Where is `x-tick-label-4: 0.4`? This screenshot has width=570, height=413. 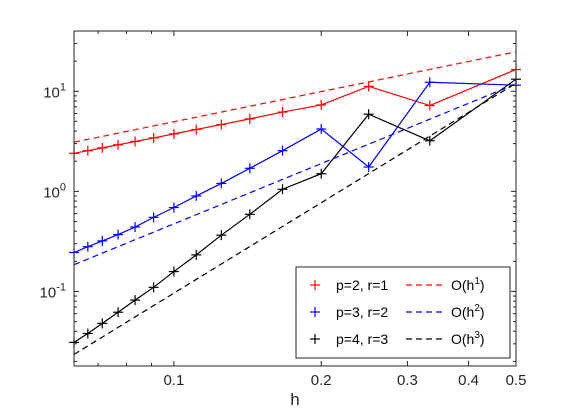 x-tick-label-4: 0.4 is located at coordinates (468, 380).